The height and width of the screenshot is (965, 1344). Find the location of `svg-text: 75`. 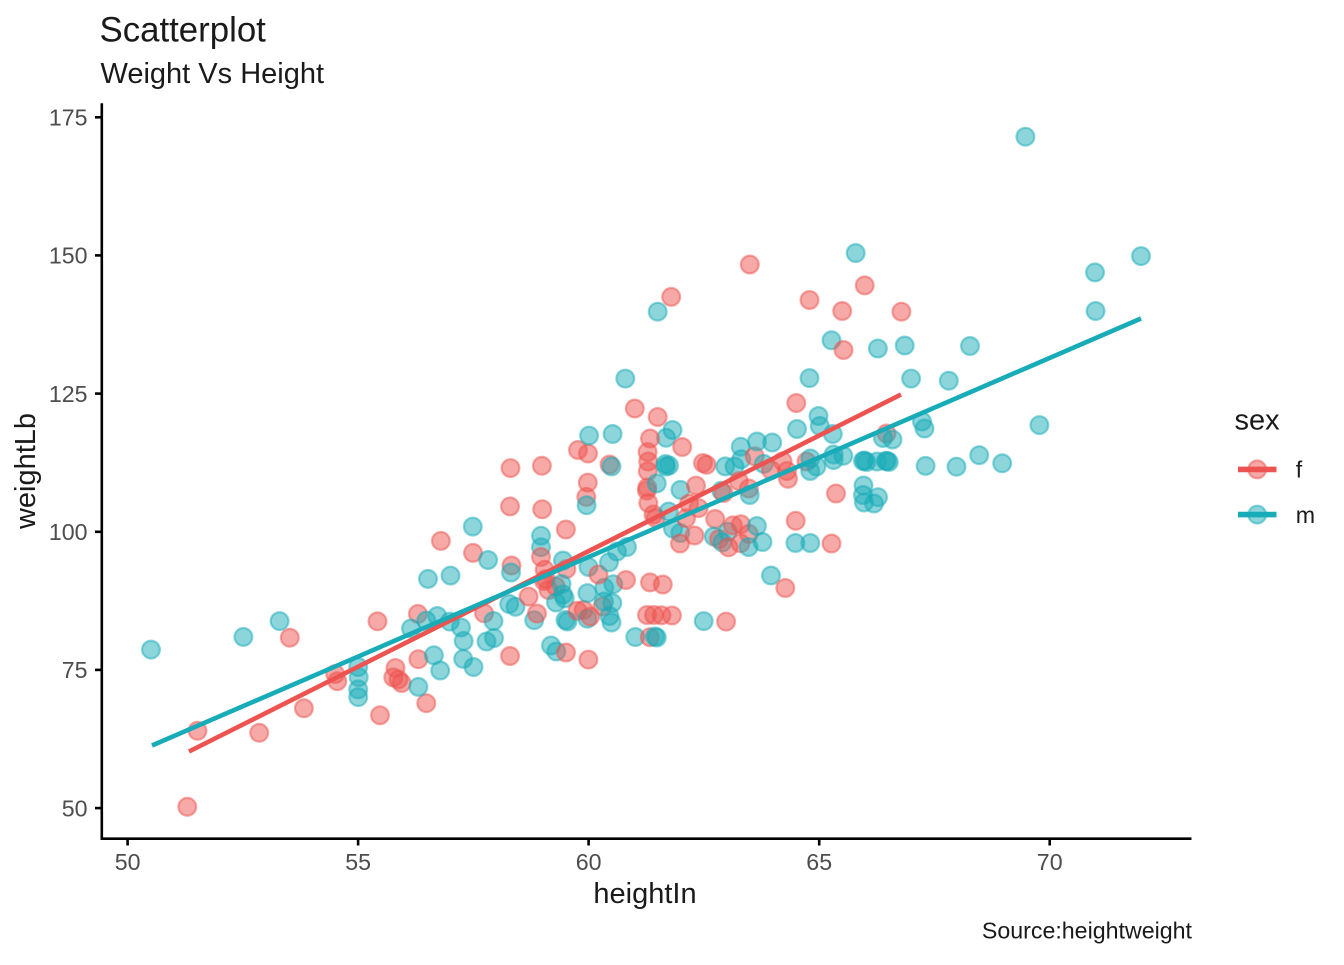

svg-text: 75 is located at coordinates (75, 670).